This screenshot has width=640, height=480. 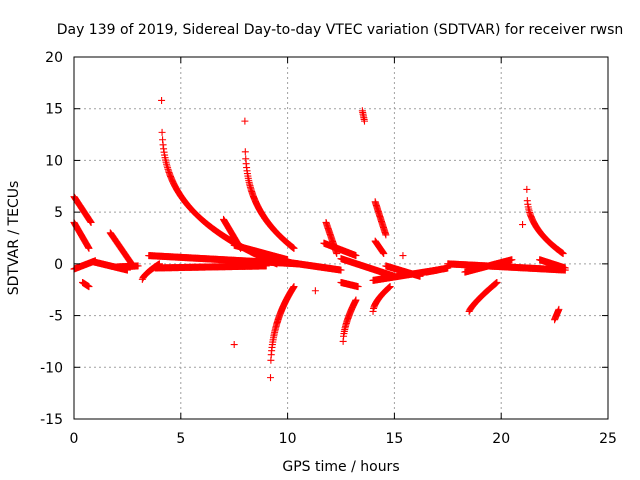 I want to click on x-tick-label: 10, so click(x=288, y=439).